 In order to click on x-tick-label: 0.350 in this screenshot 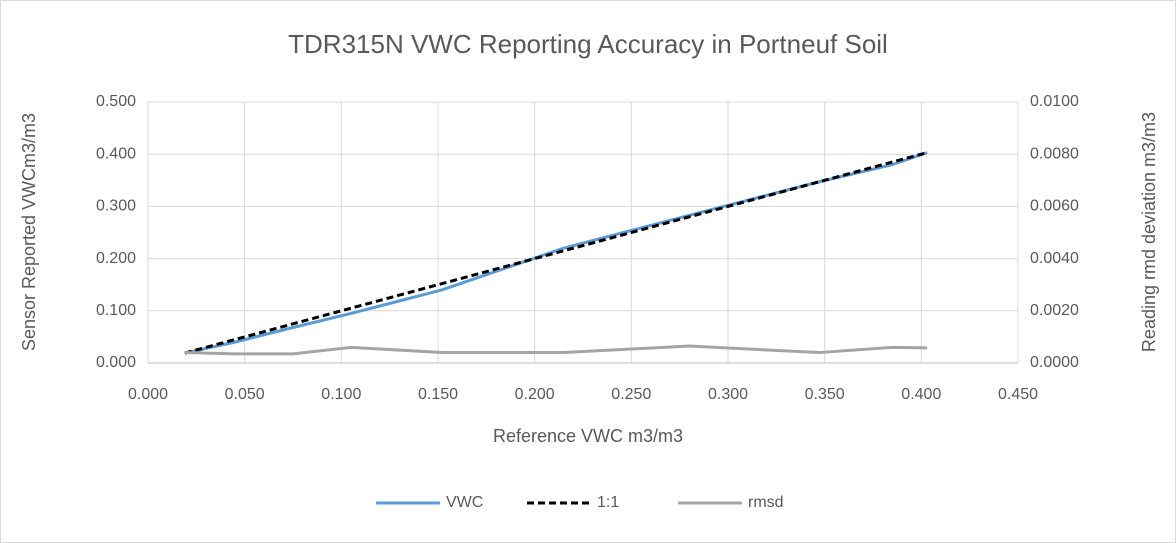, I will do `click(825, 394)`.